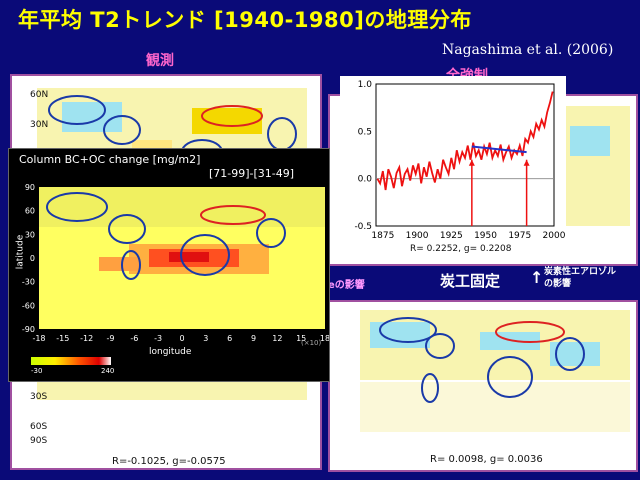 The image size is (640, 480). Describe the element at coordinates (28, 305) in the screenshot. I see `inset-ytick-label: -60` at that location.